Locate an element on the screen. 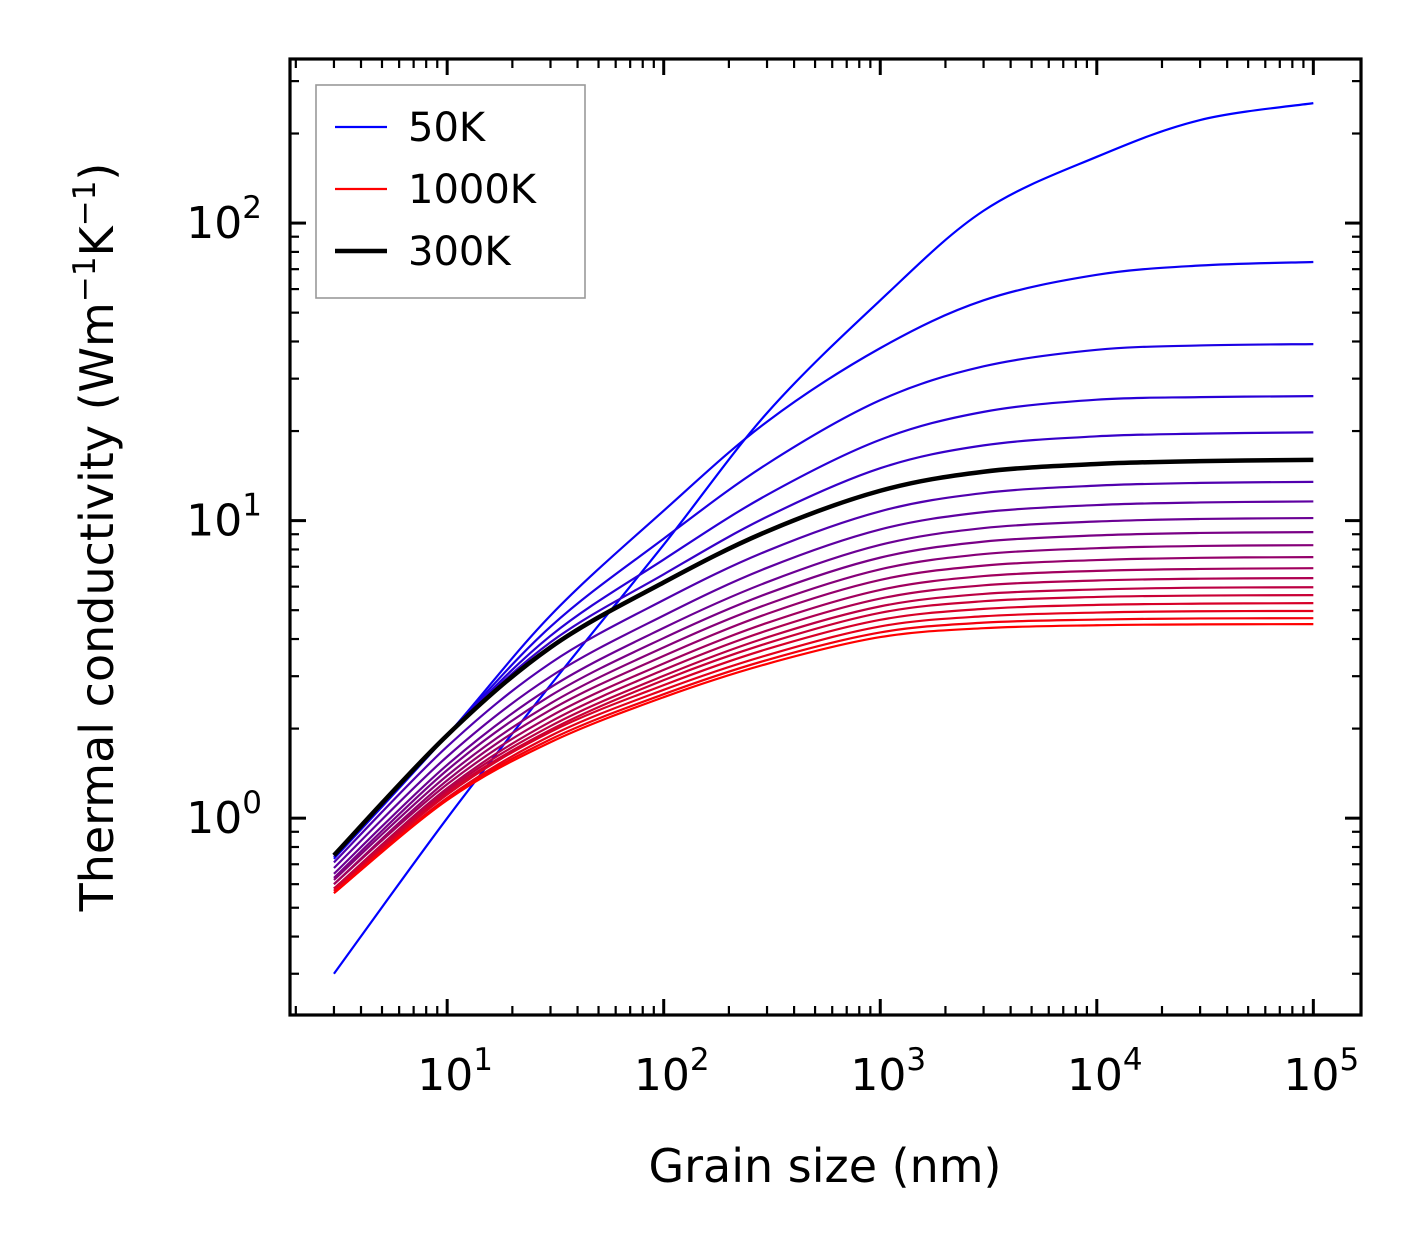  x-tick-label: 10² is located at coordinates (672, 1071).